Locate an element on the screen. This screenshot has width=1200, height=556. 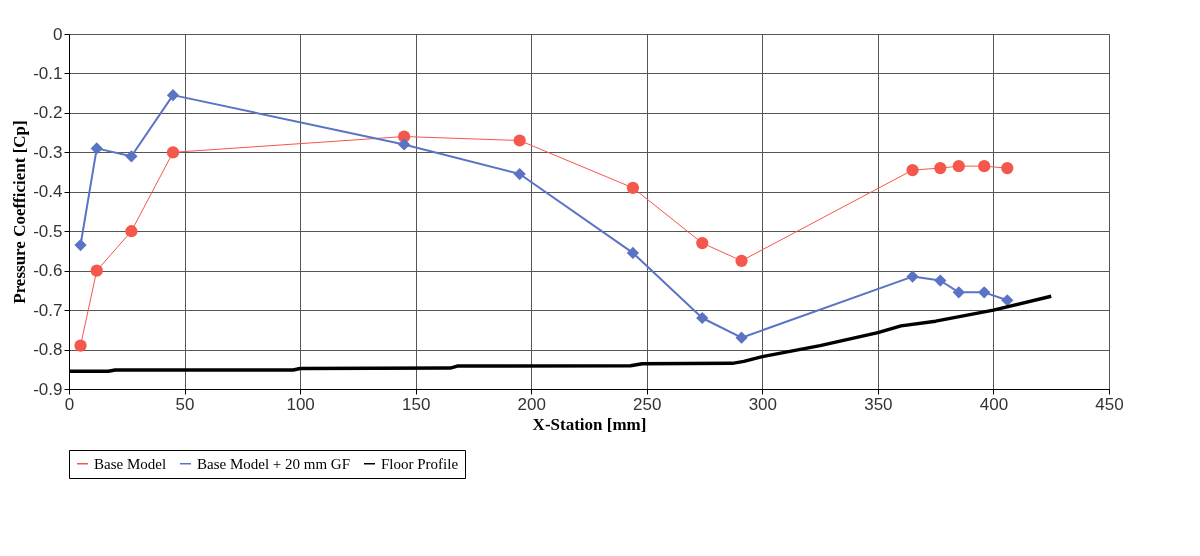
y-tick-label: -0.2 is located at coordinates (48, 113).